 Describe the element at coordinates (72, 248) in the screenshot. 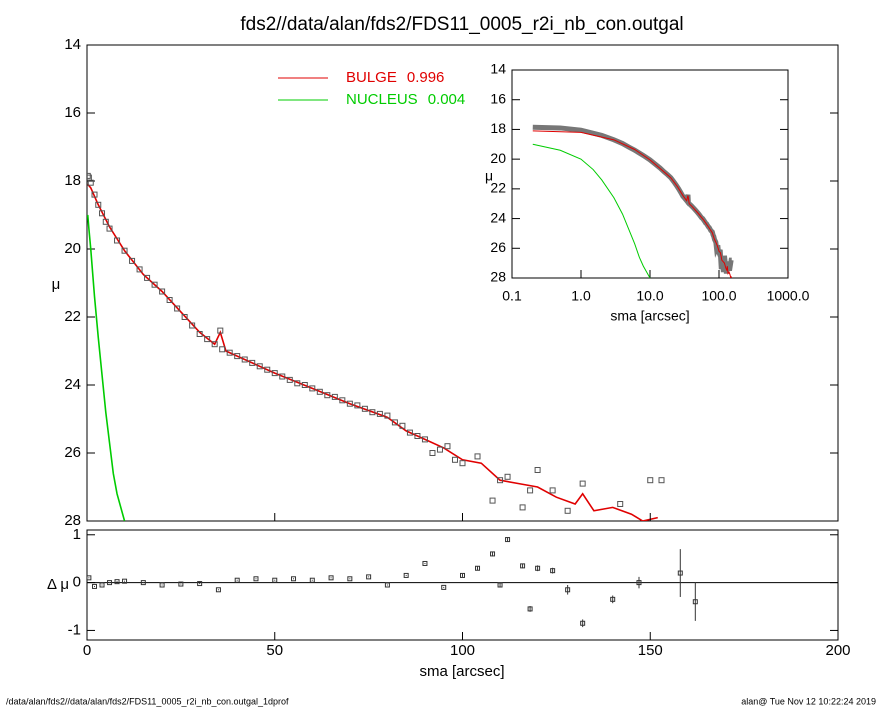

I see `y-tick-label: 20` at that location.